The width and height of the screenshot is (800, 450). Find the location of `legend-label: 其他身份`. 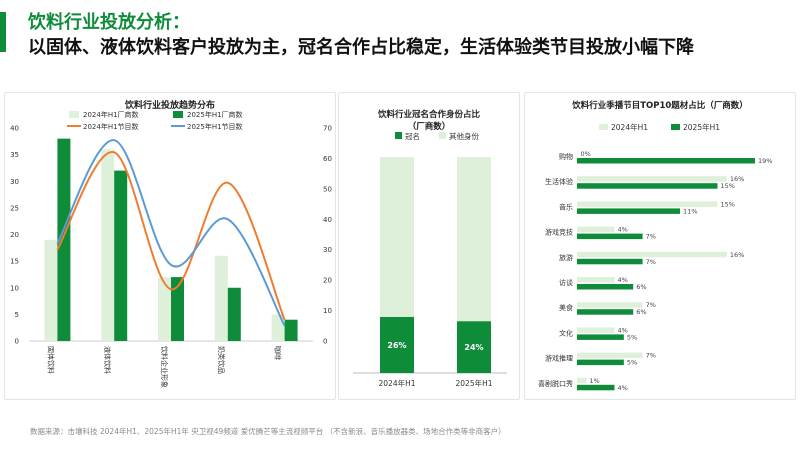

legend-label: 其他身份 is located at coordinates (464, 136).